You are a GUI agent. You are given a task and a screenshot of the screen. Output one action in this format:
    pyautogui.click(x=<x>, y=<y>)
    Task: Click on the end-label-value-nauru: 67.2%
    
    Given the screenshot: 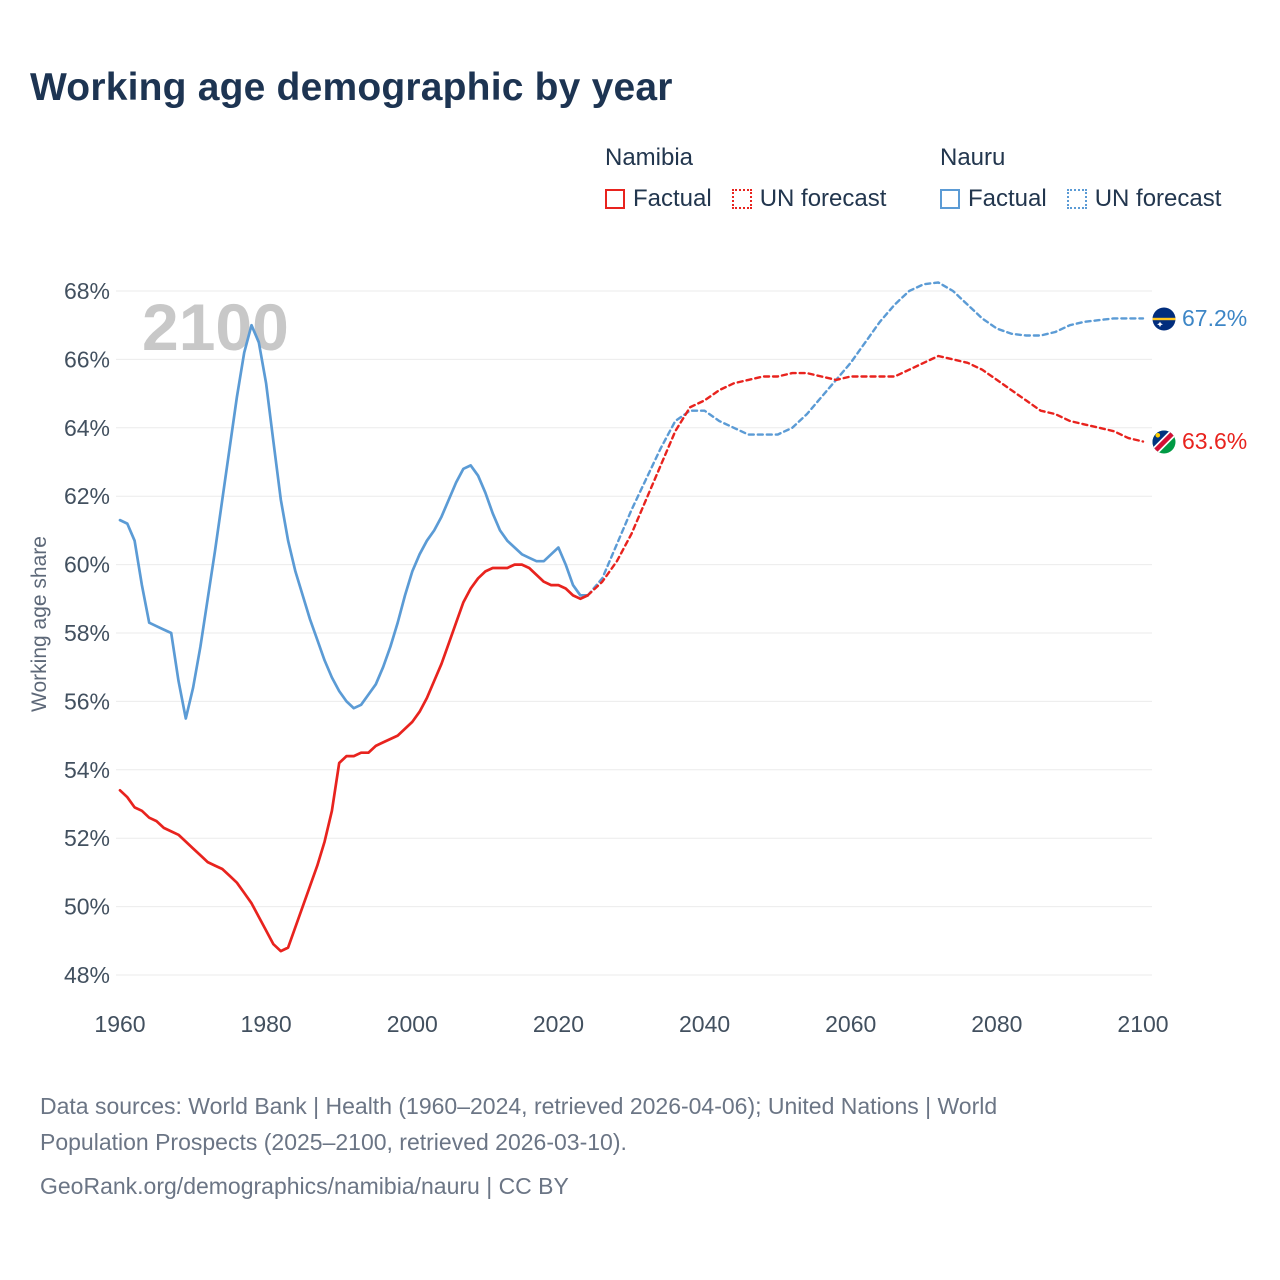 What is the action you would take?
    pyautogui.click(x=1215, y=318)
    